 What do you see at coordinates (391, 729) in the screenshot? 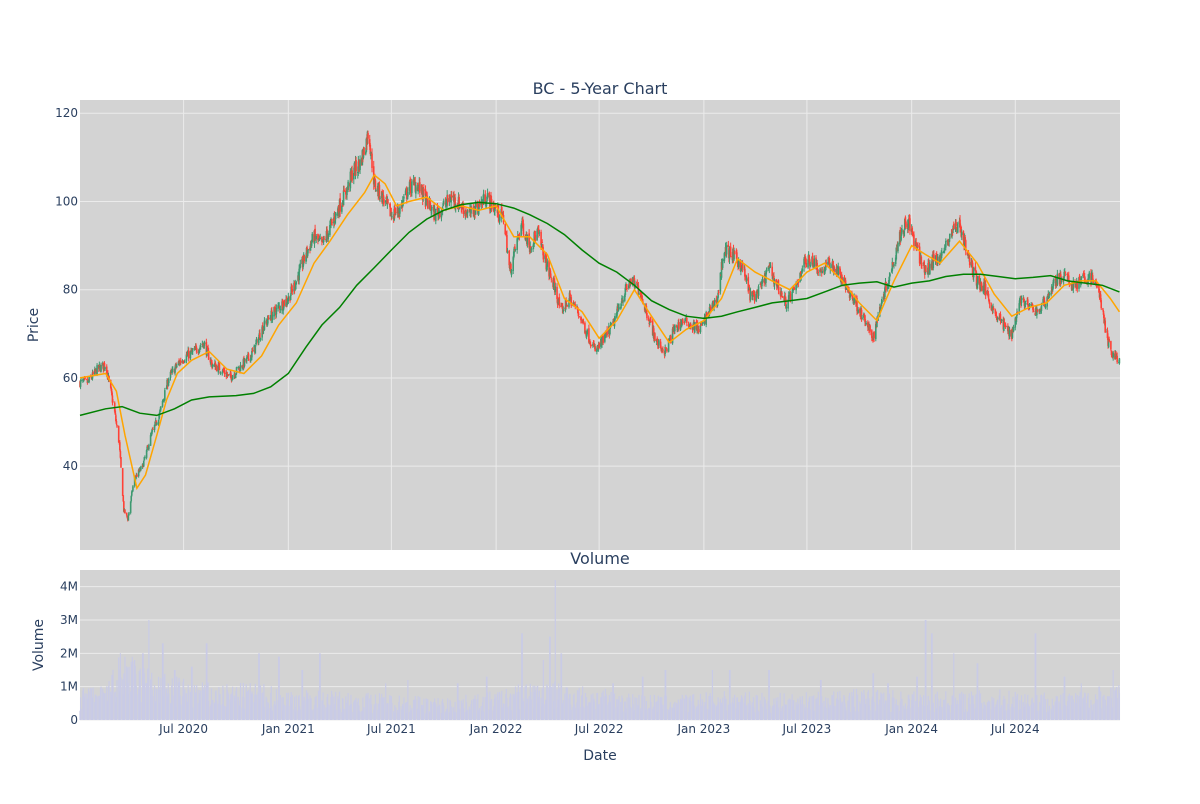
I see `date-x-tick: Jul 2021` at bounding box center [391, 729].